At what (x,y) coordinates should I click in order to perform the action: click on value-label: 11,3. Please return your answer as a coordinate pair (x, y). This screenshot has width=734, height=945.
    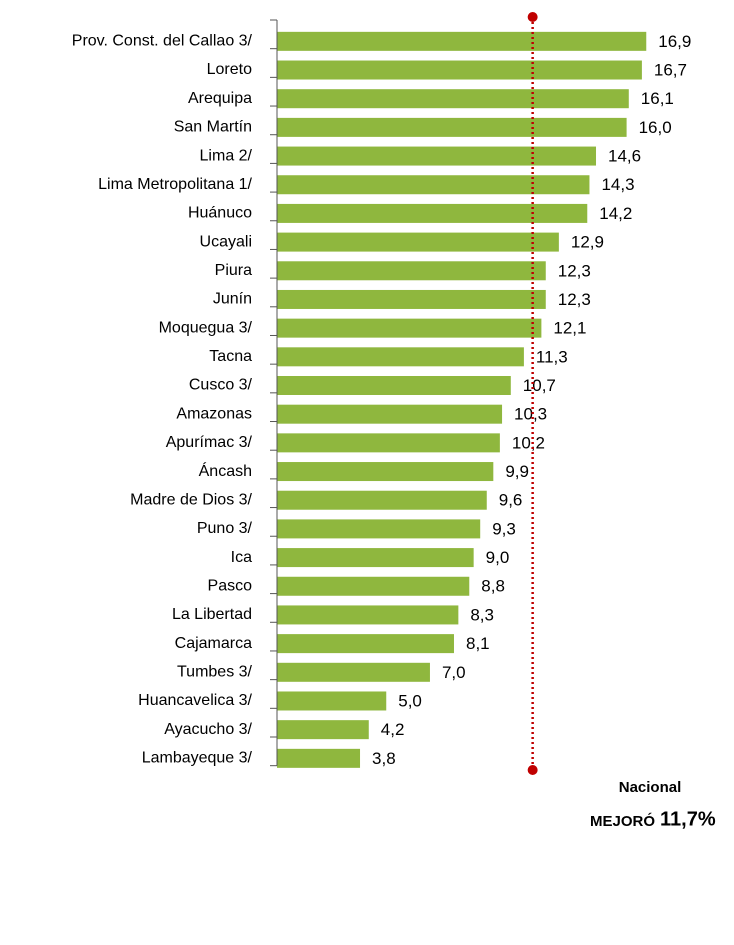
    Looking at the image, I should click on (552, 356).